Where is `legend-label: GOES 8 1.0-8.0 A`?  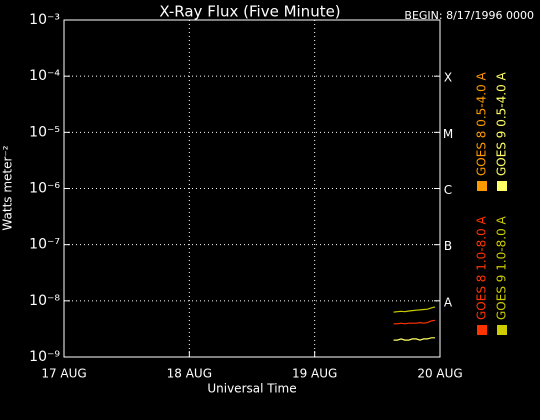 legend-label: GOES 8 1.0-8.0 A is located at coordinates (482, 267).